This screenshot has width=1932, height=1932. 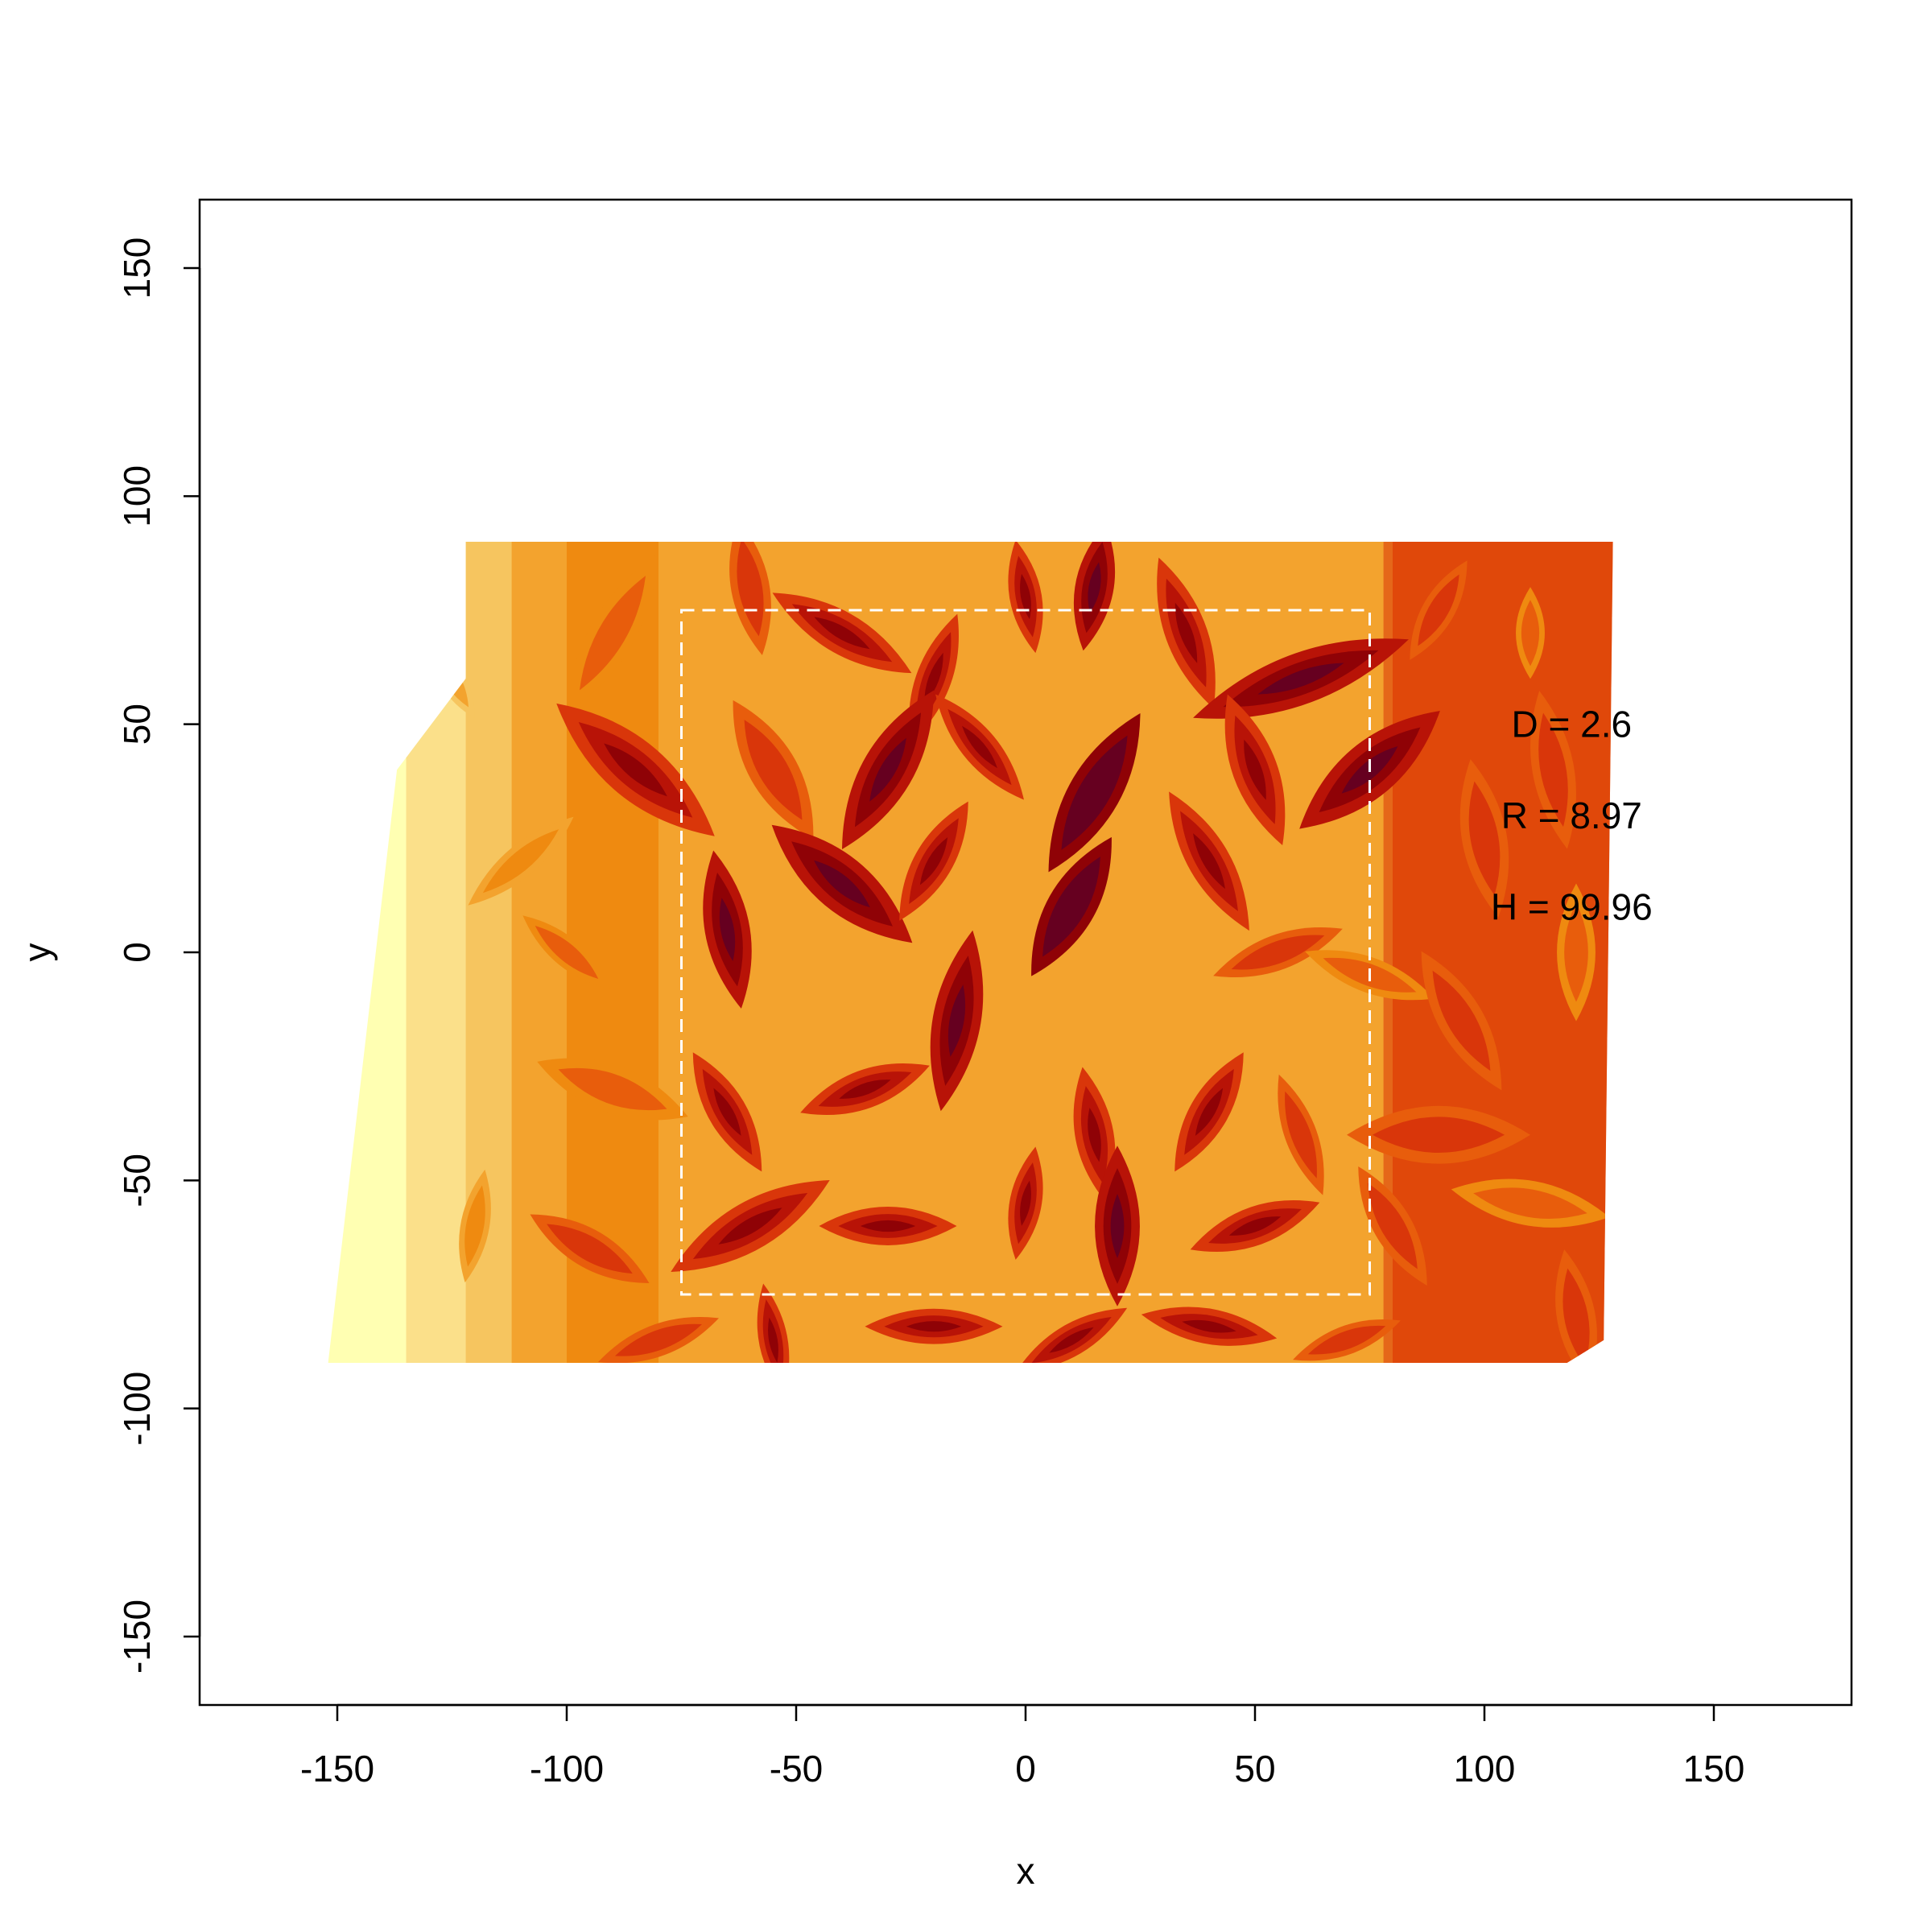 I want to click on y-tick-label: 50, so click(x=137, y=724).